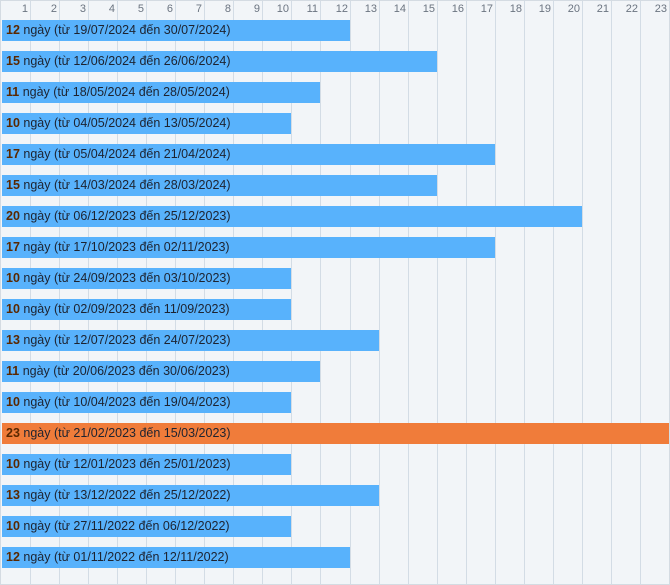 This screenshot has width=670, height=585. What do you see at coordinates (341, 9) in the screenshot?
I see `x-tick-label: 12` at bounding box center [341, 9].